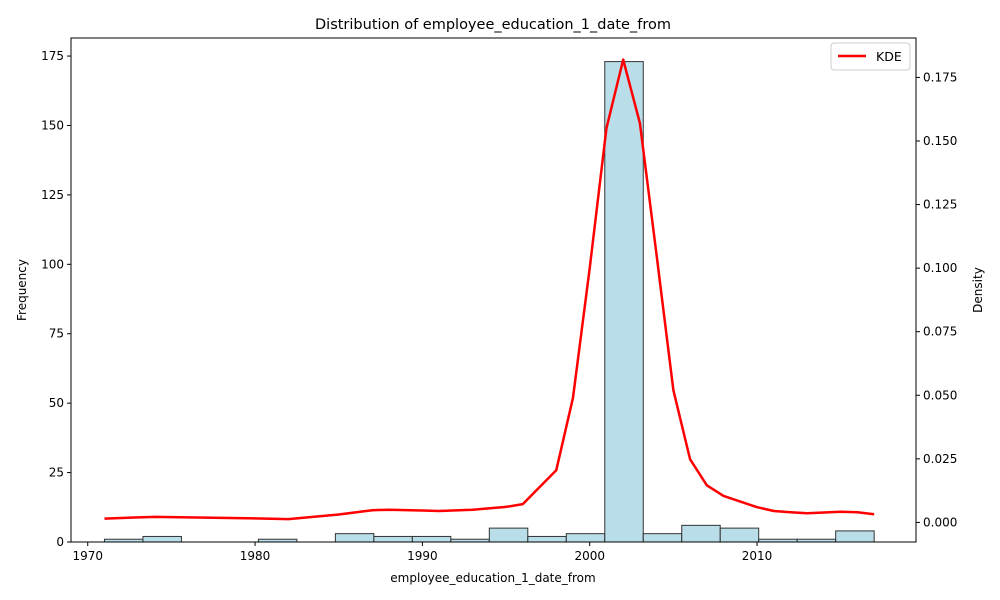 This screenshot has height=600, width=1000. Describe the element at coordinates (52, 195) in the screenshot. I see `y-tick-label: 125` at that location.